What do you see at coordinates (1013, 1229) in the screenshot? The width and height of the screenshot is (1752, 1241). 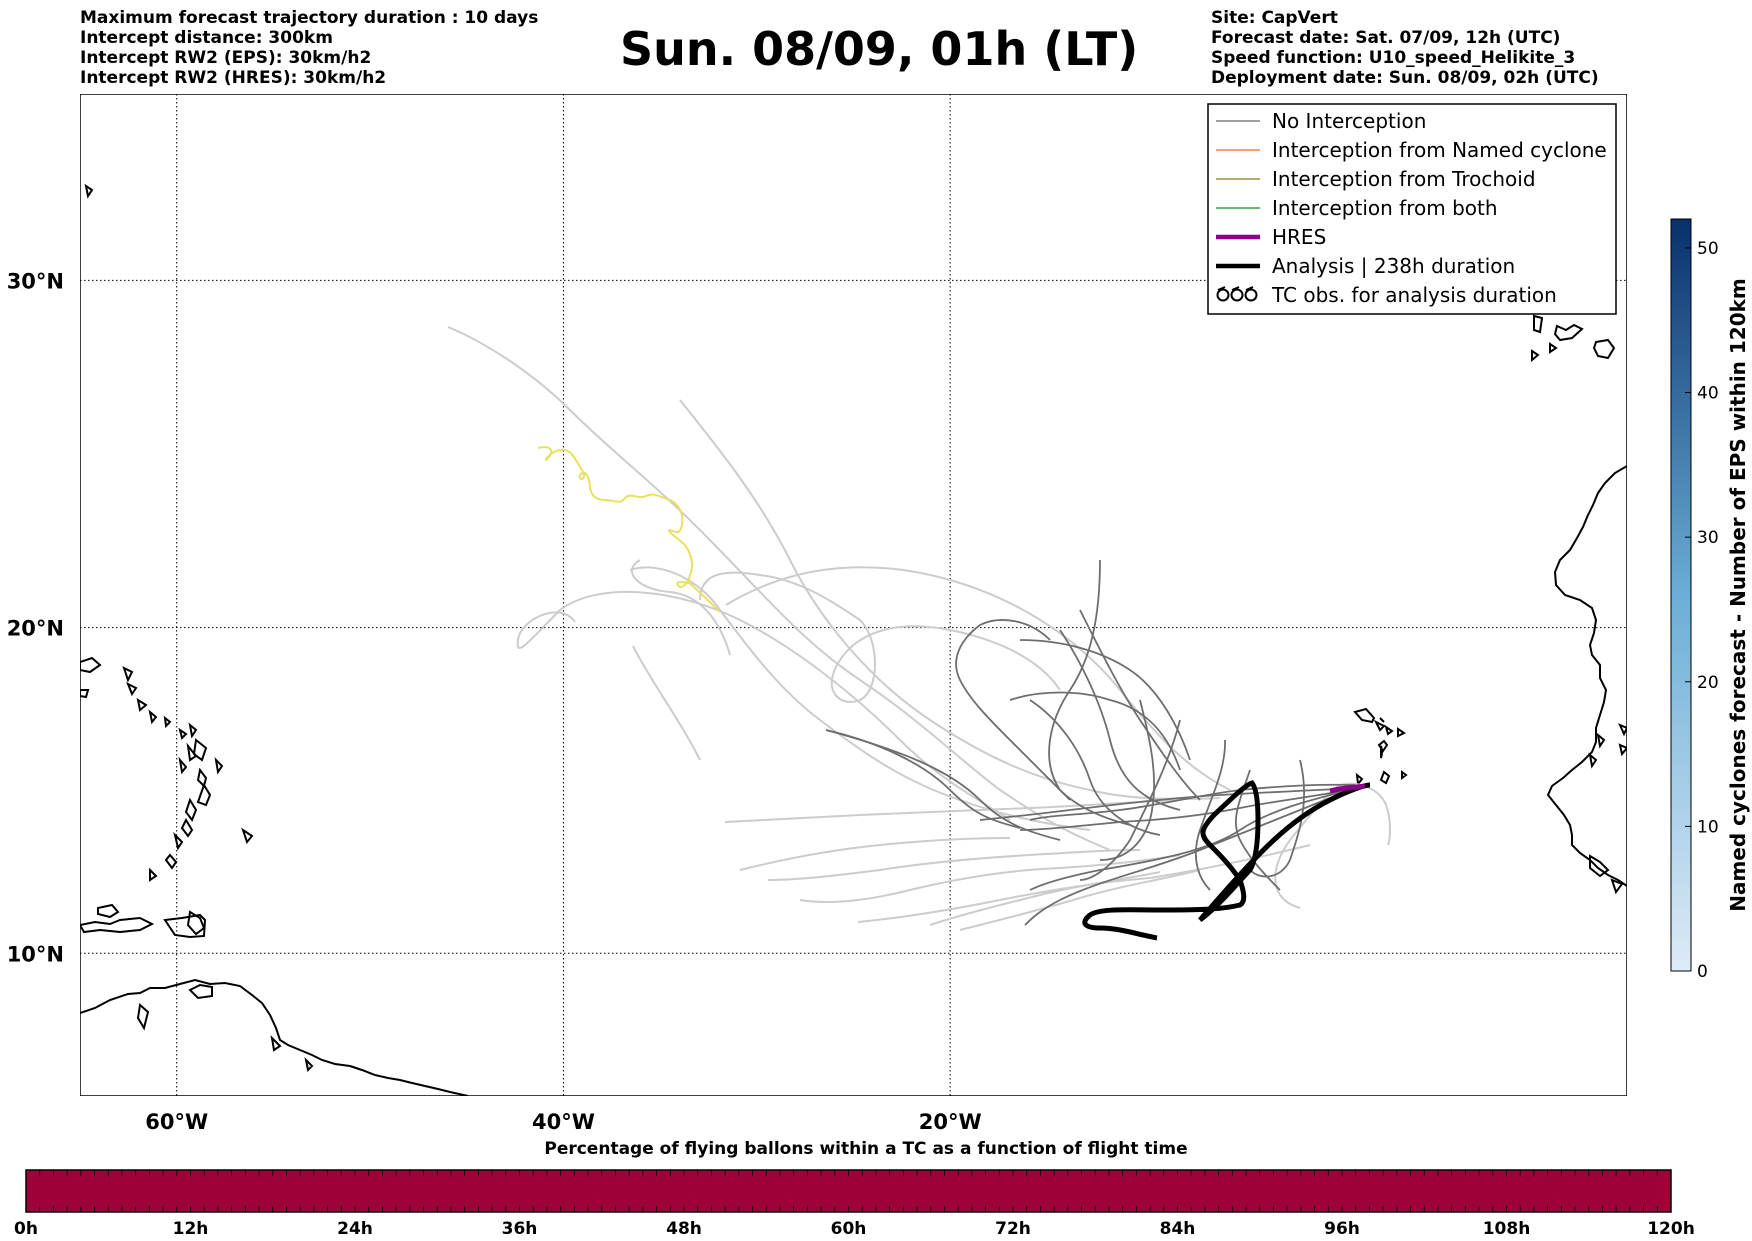 I see `hours-tick-label: 72h` at bounding box center [1013, 1229].